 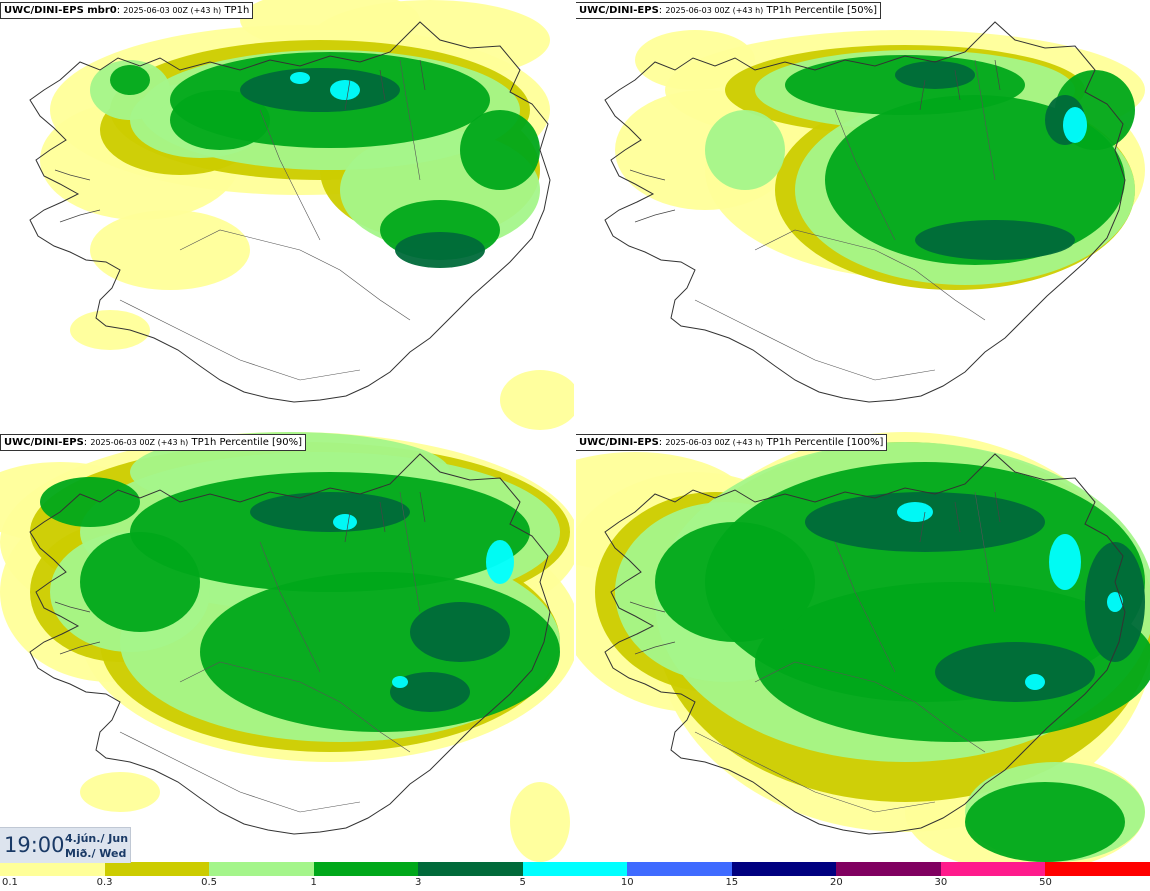 What do you see at coordinates (313, 882) in the screenshot?
I see `legend-label: 1` at bounding box center [313, 882].